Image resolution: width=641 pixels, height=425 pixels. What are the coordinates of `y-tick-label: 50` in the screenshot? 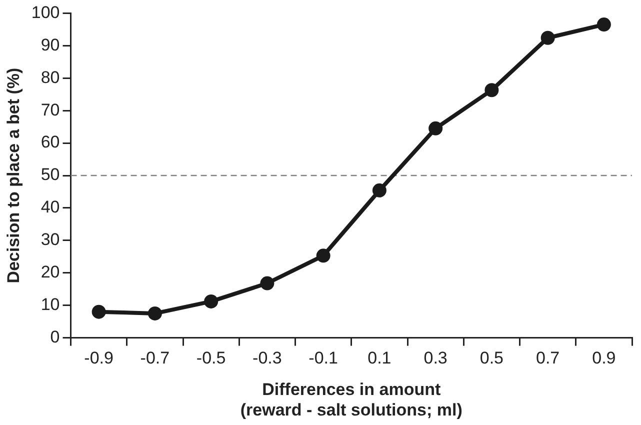 It's located at (50, 174).